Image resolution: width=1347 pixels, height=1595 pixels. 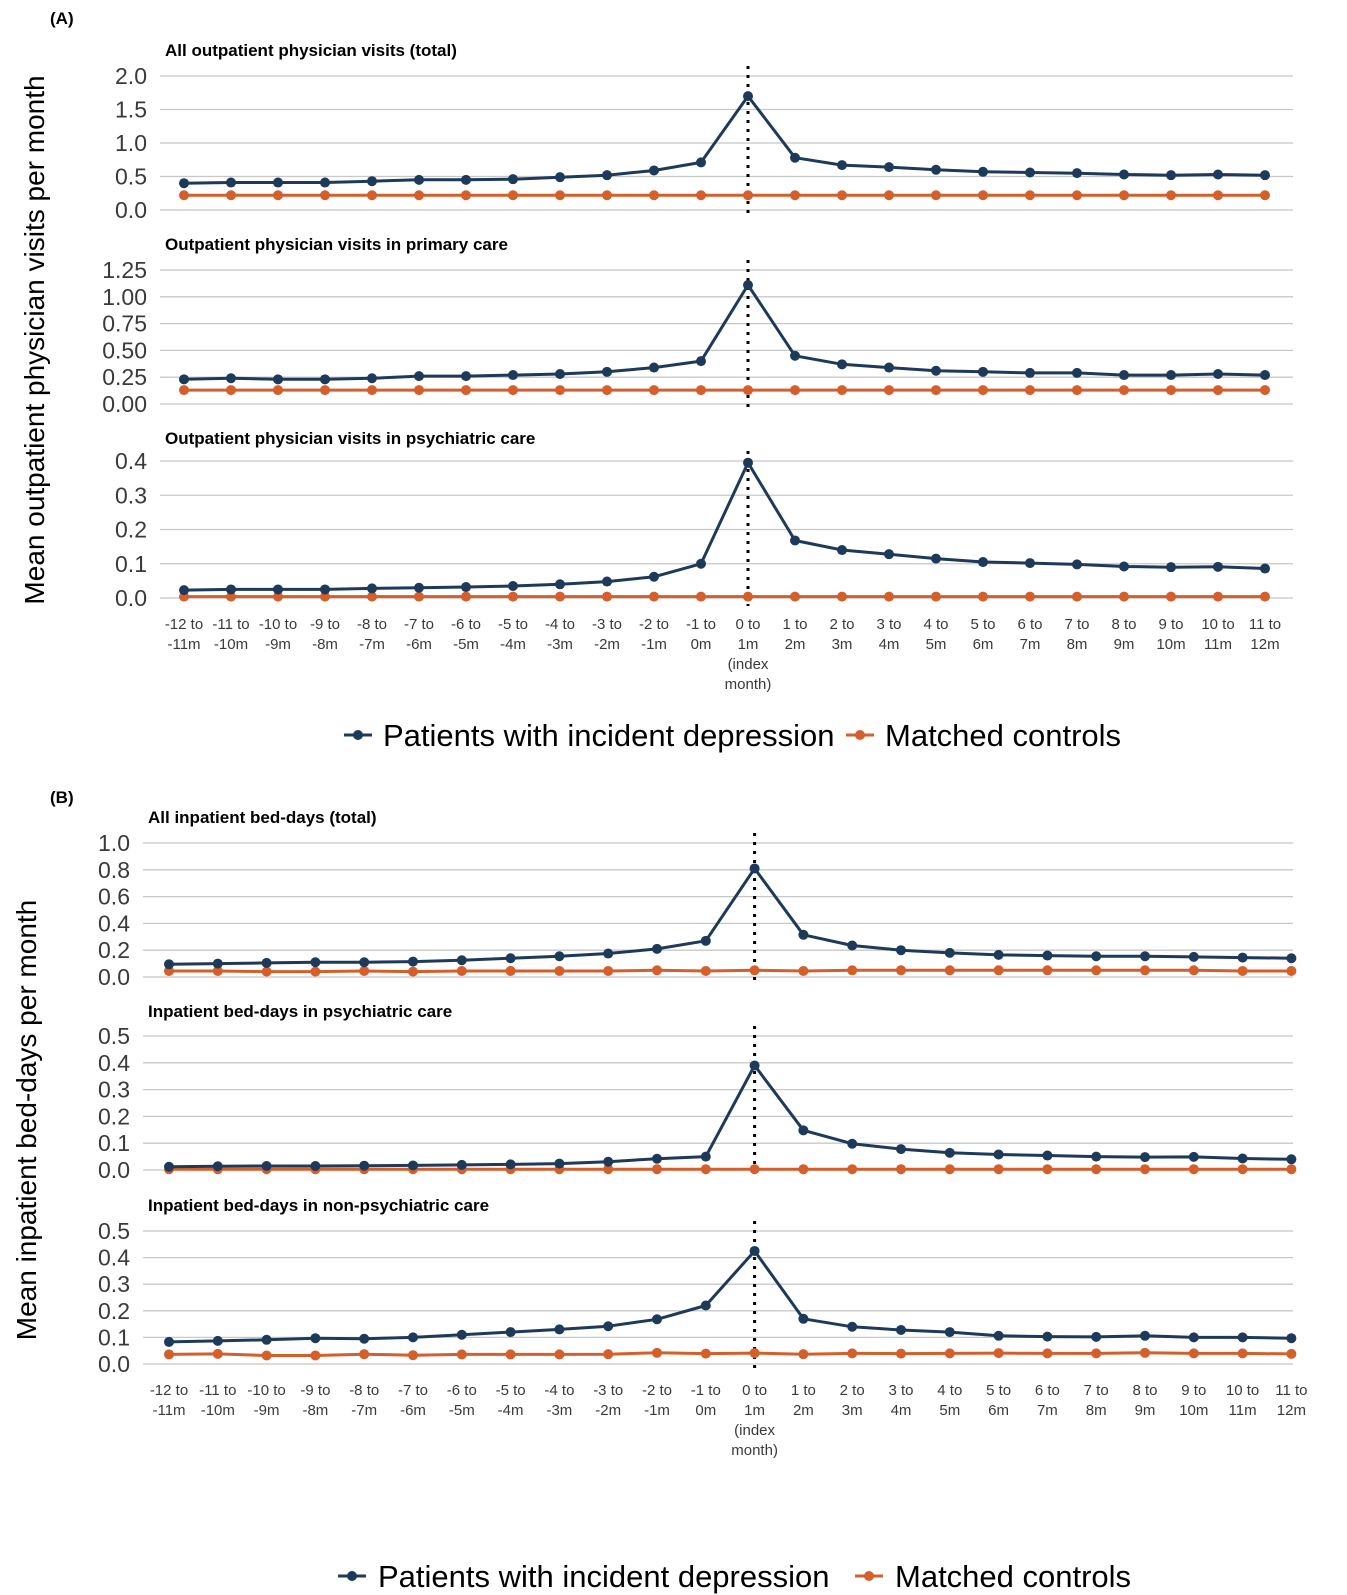 I want to click on subplot-title: All inpatient bed-days (total), so click(x=262, y=817).